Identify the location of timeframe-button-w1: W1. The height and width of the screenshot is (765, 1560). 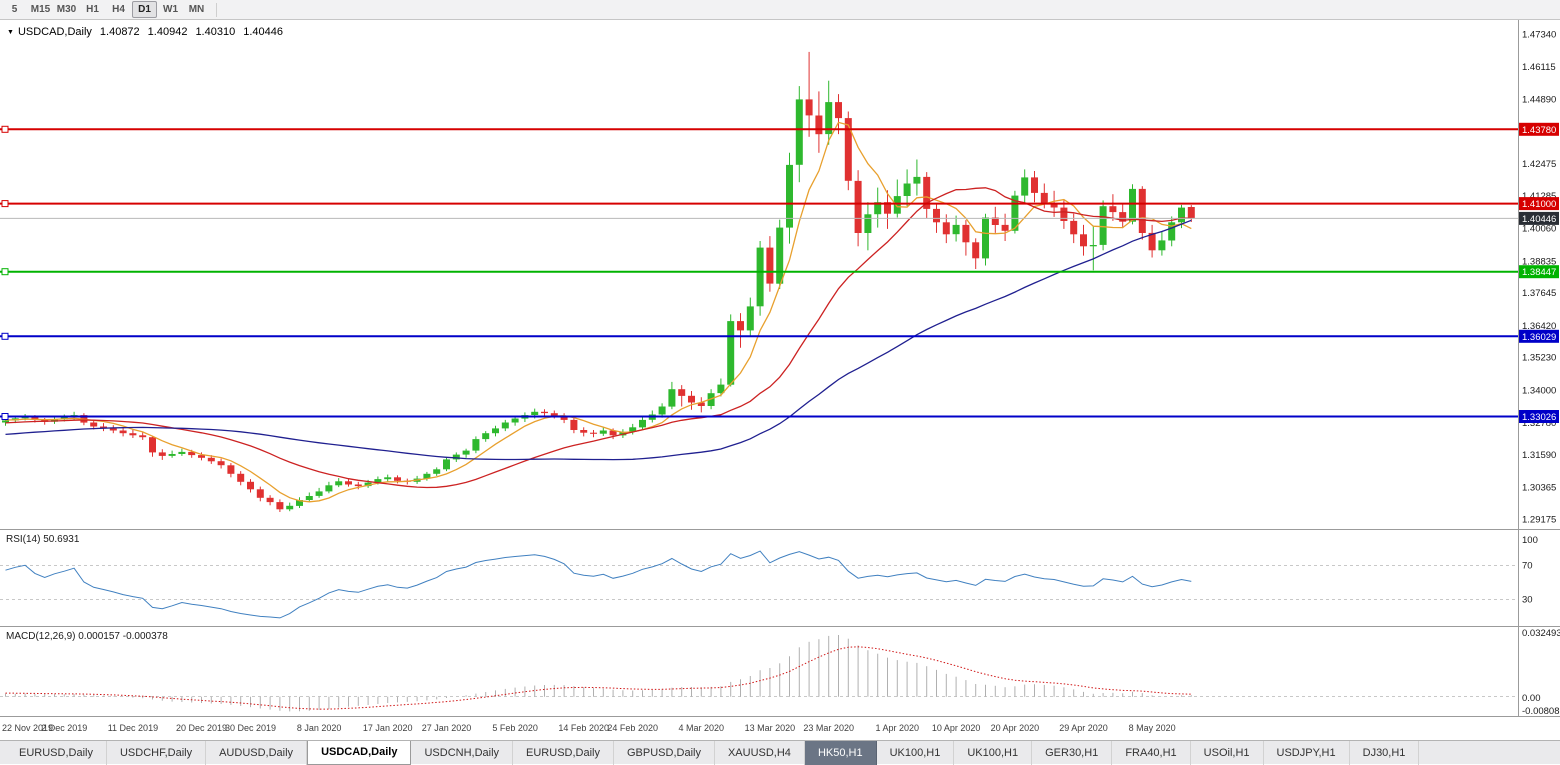
(170, 9).